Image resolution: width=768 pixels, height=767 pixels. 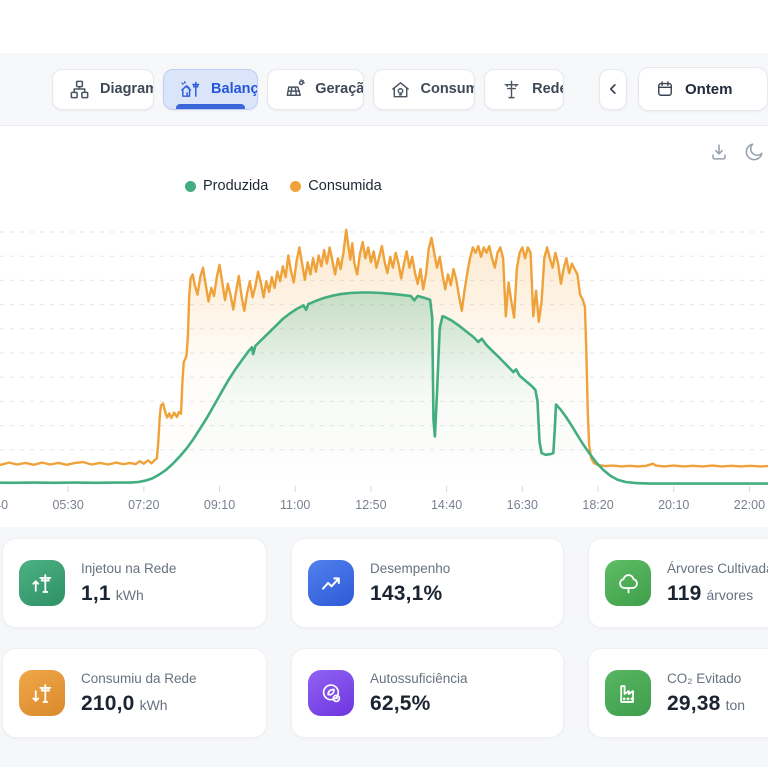 What do you see at coordinates (694, 703) in the screenshot?
I see `card-value: 29,38` at bounding box center [694, 703].